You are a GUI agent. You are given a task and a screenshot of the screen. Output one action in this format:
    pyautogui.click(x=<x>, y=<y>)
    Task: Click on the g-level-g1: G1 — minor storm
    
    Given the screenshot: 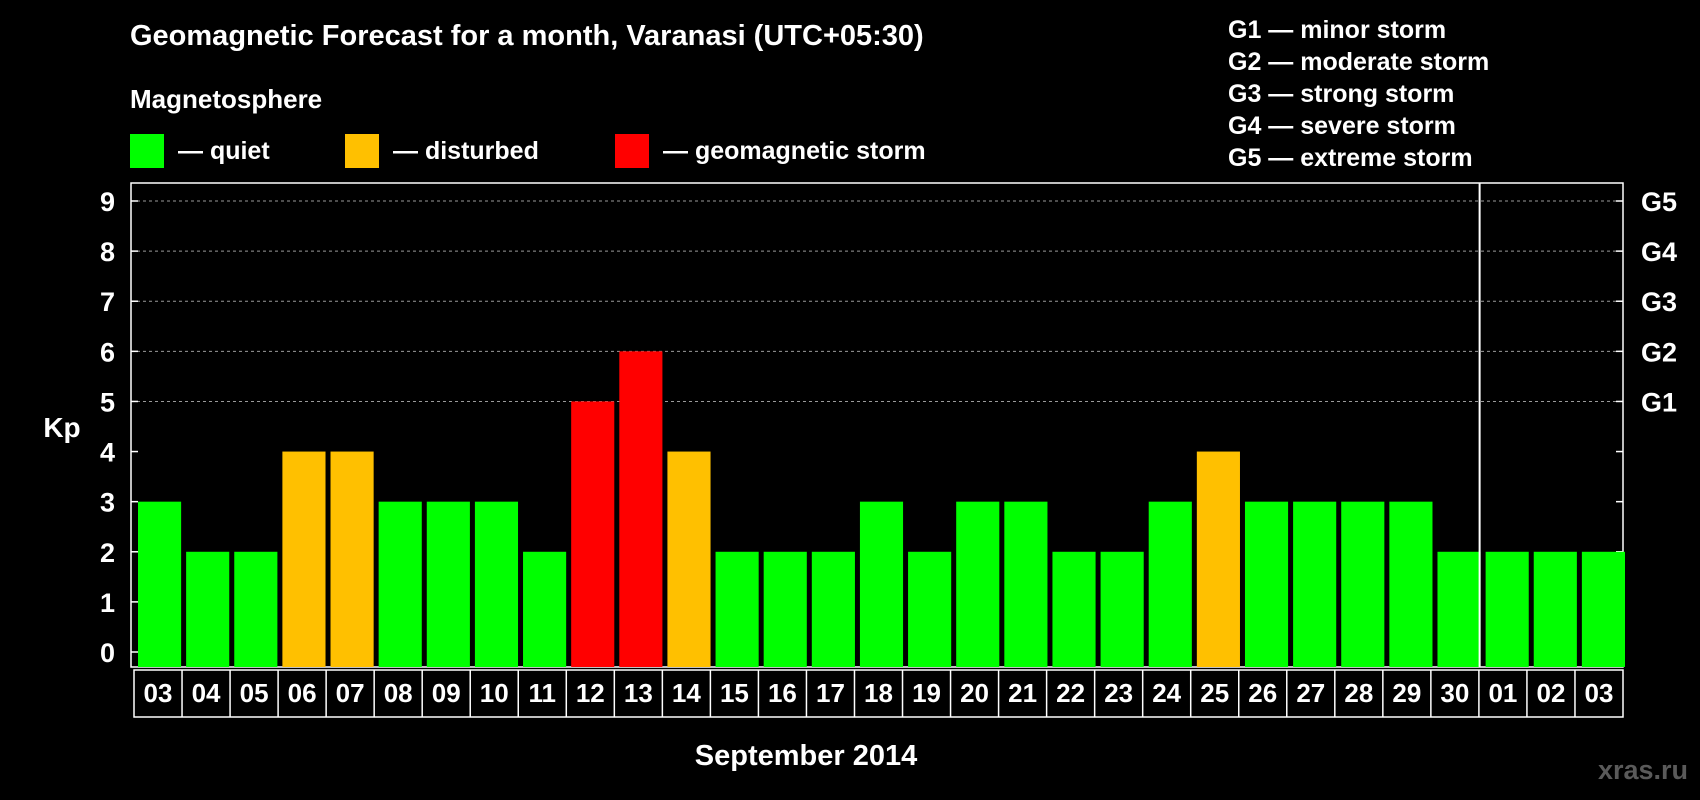 What is the action you would take?
    pyautogui.click(x=1337, y=30)
    